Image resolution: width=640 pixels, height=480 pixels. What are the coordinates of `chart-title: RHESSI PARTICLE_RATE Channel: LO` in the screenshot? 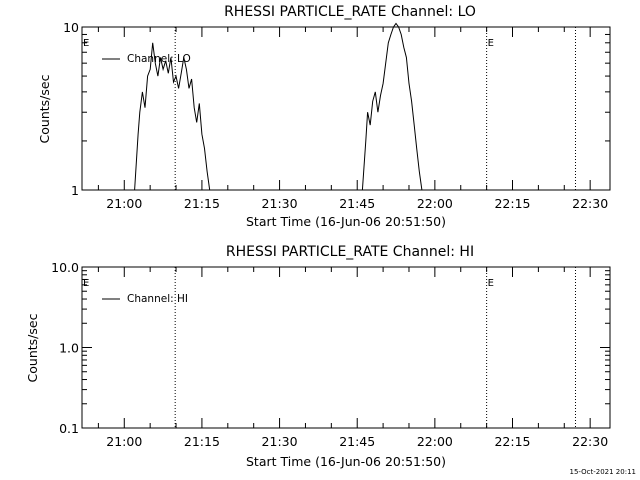 It's located at (350, 12).